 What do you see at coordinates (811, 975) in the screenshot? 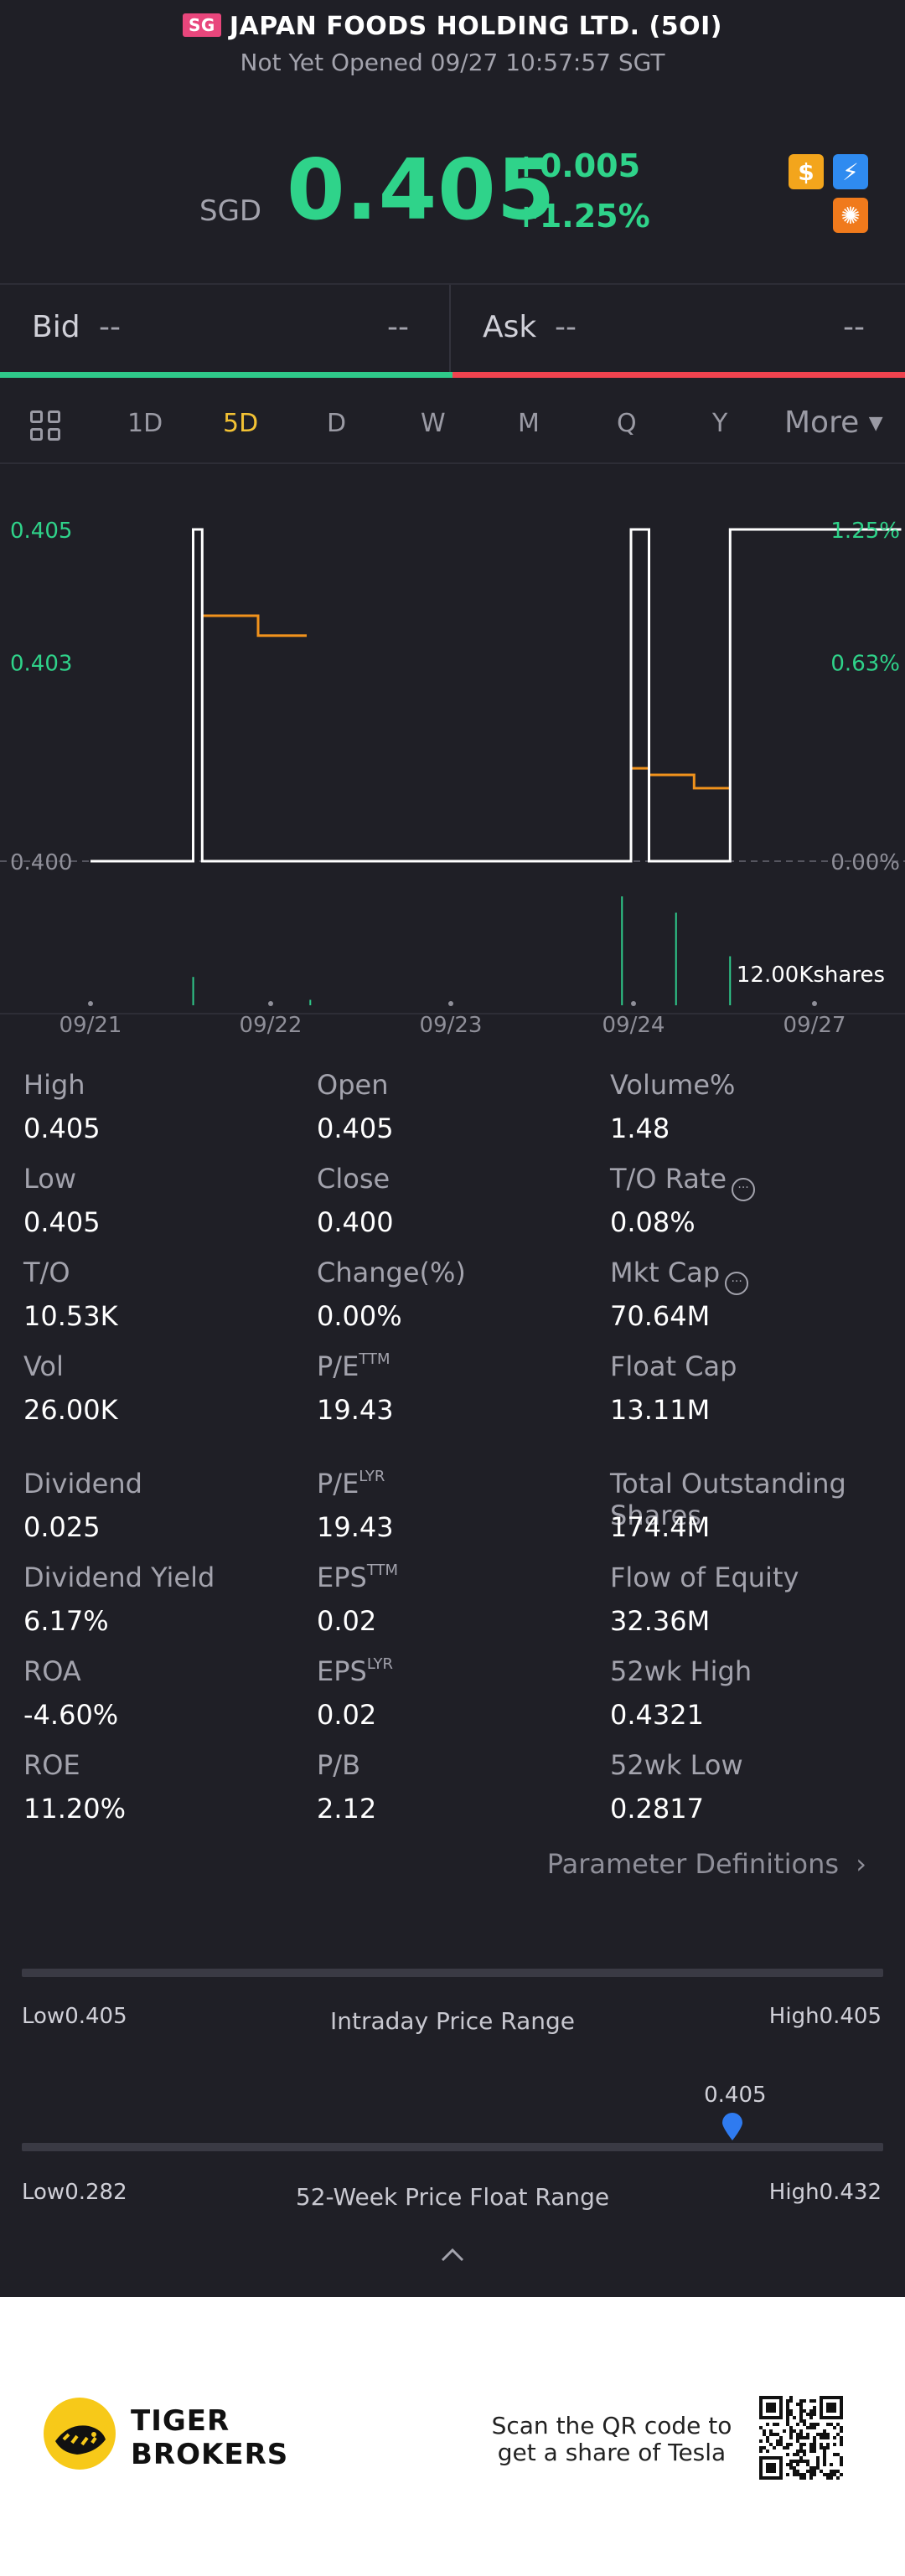
I see `volume-scale-label: 12.00Kshares` at bounding box center [811, 975].